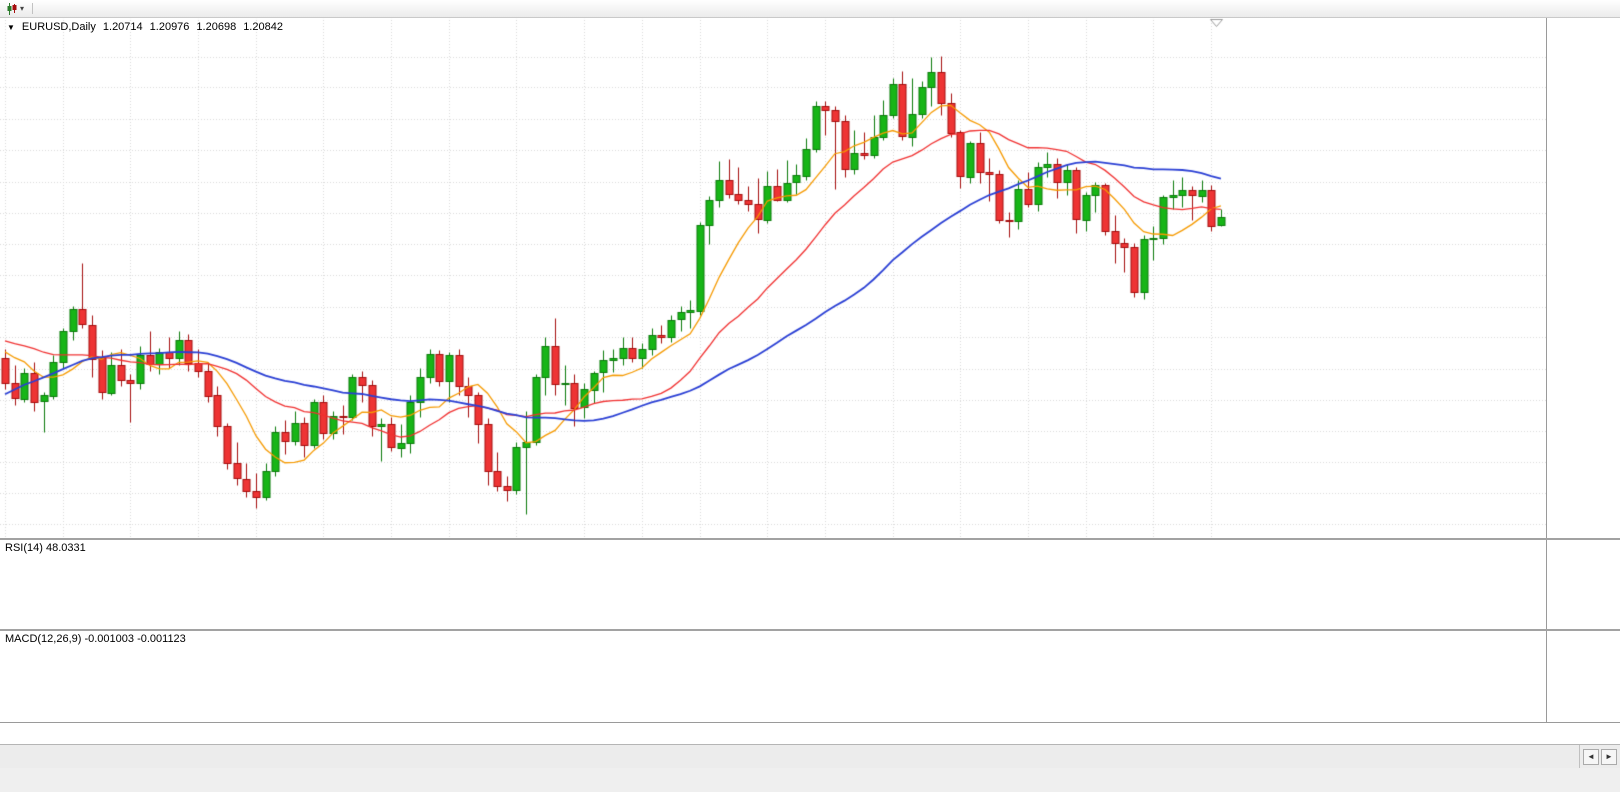 The height and width of the screenshot is (792, 1620). Describe the element at coordinates (122, 27) in the screenshot. I see `chart-open-value: 1.20714` at that location.